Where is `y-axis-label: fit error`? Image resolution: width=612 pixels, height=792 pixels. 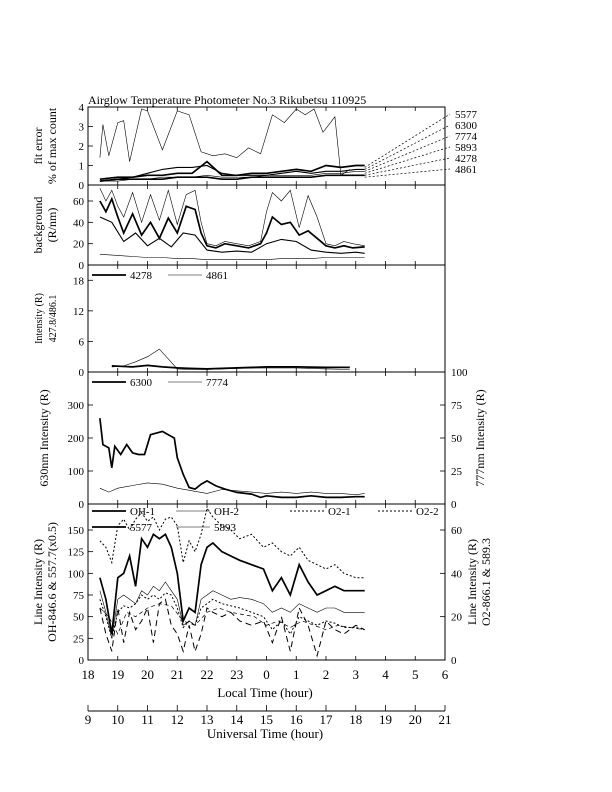
y-axis-label: fit error is located at coordinates (38, 146).